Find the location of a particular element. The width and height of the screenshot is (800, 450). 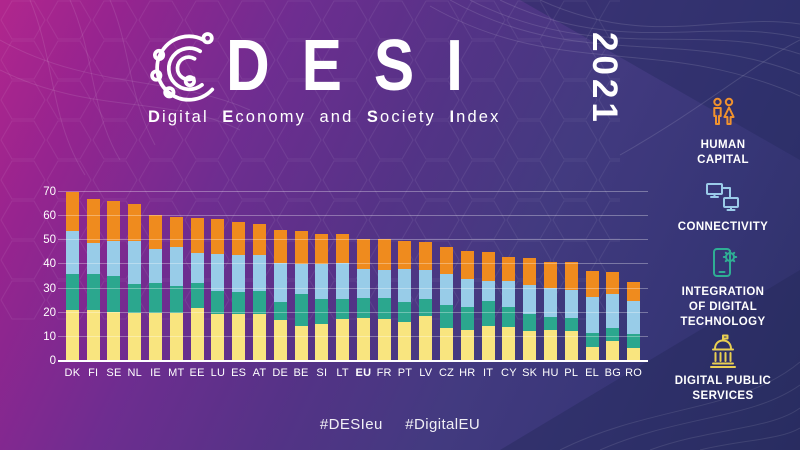

bar-IE is located at coordinates (156, 276).